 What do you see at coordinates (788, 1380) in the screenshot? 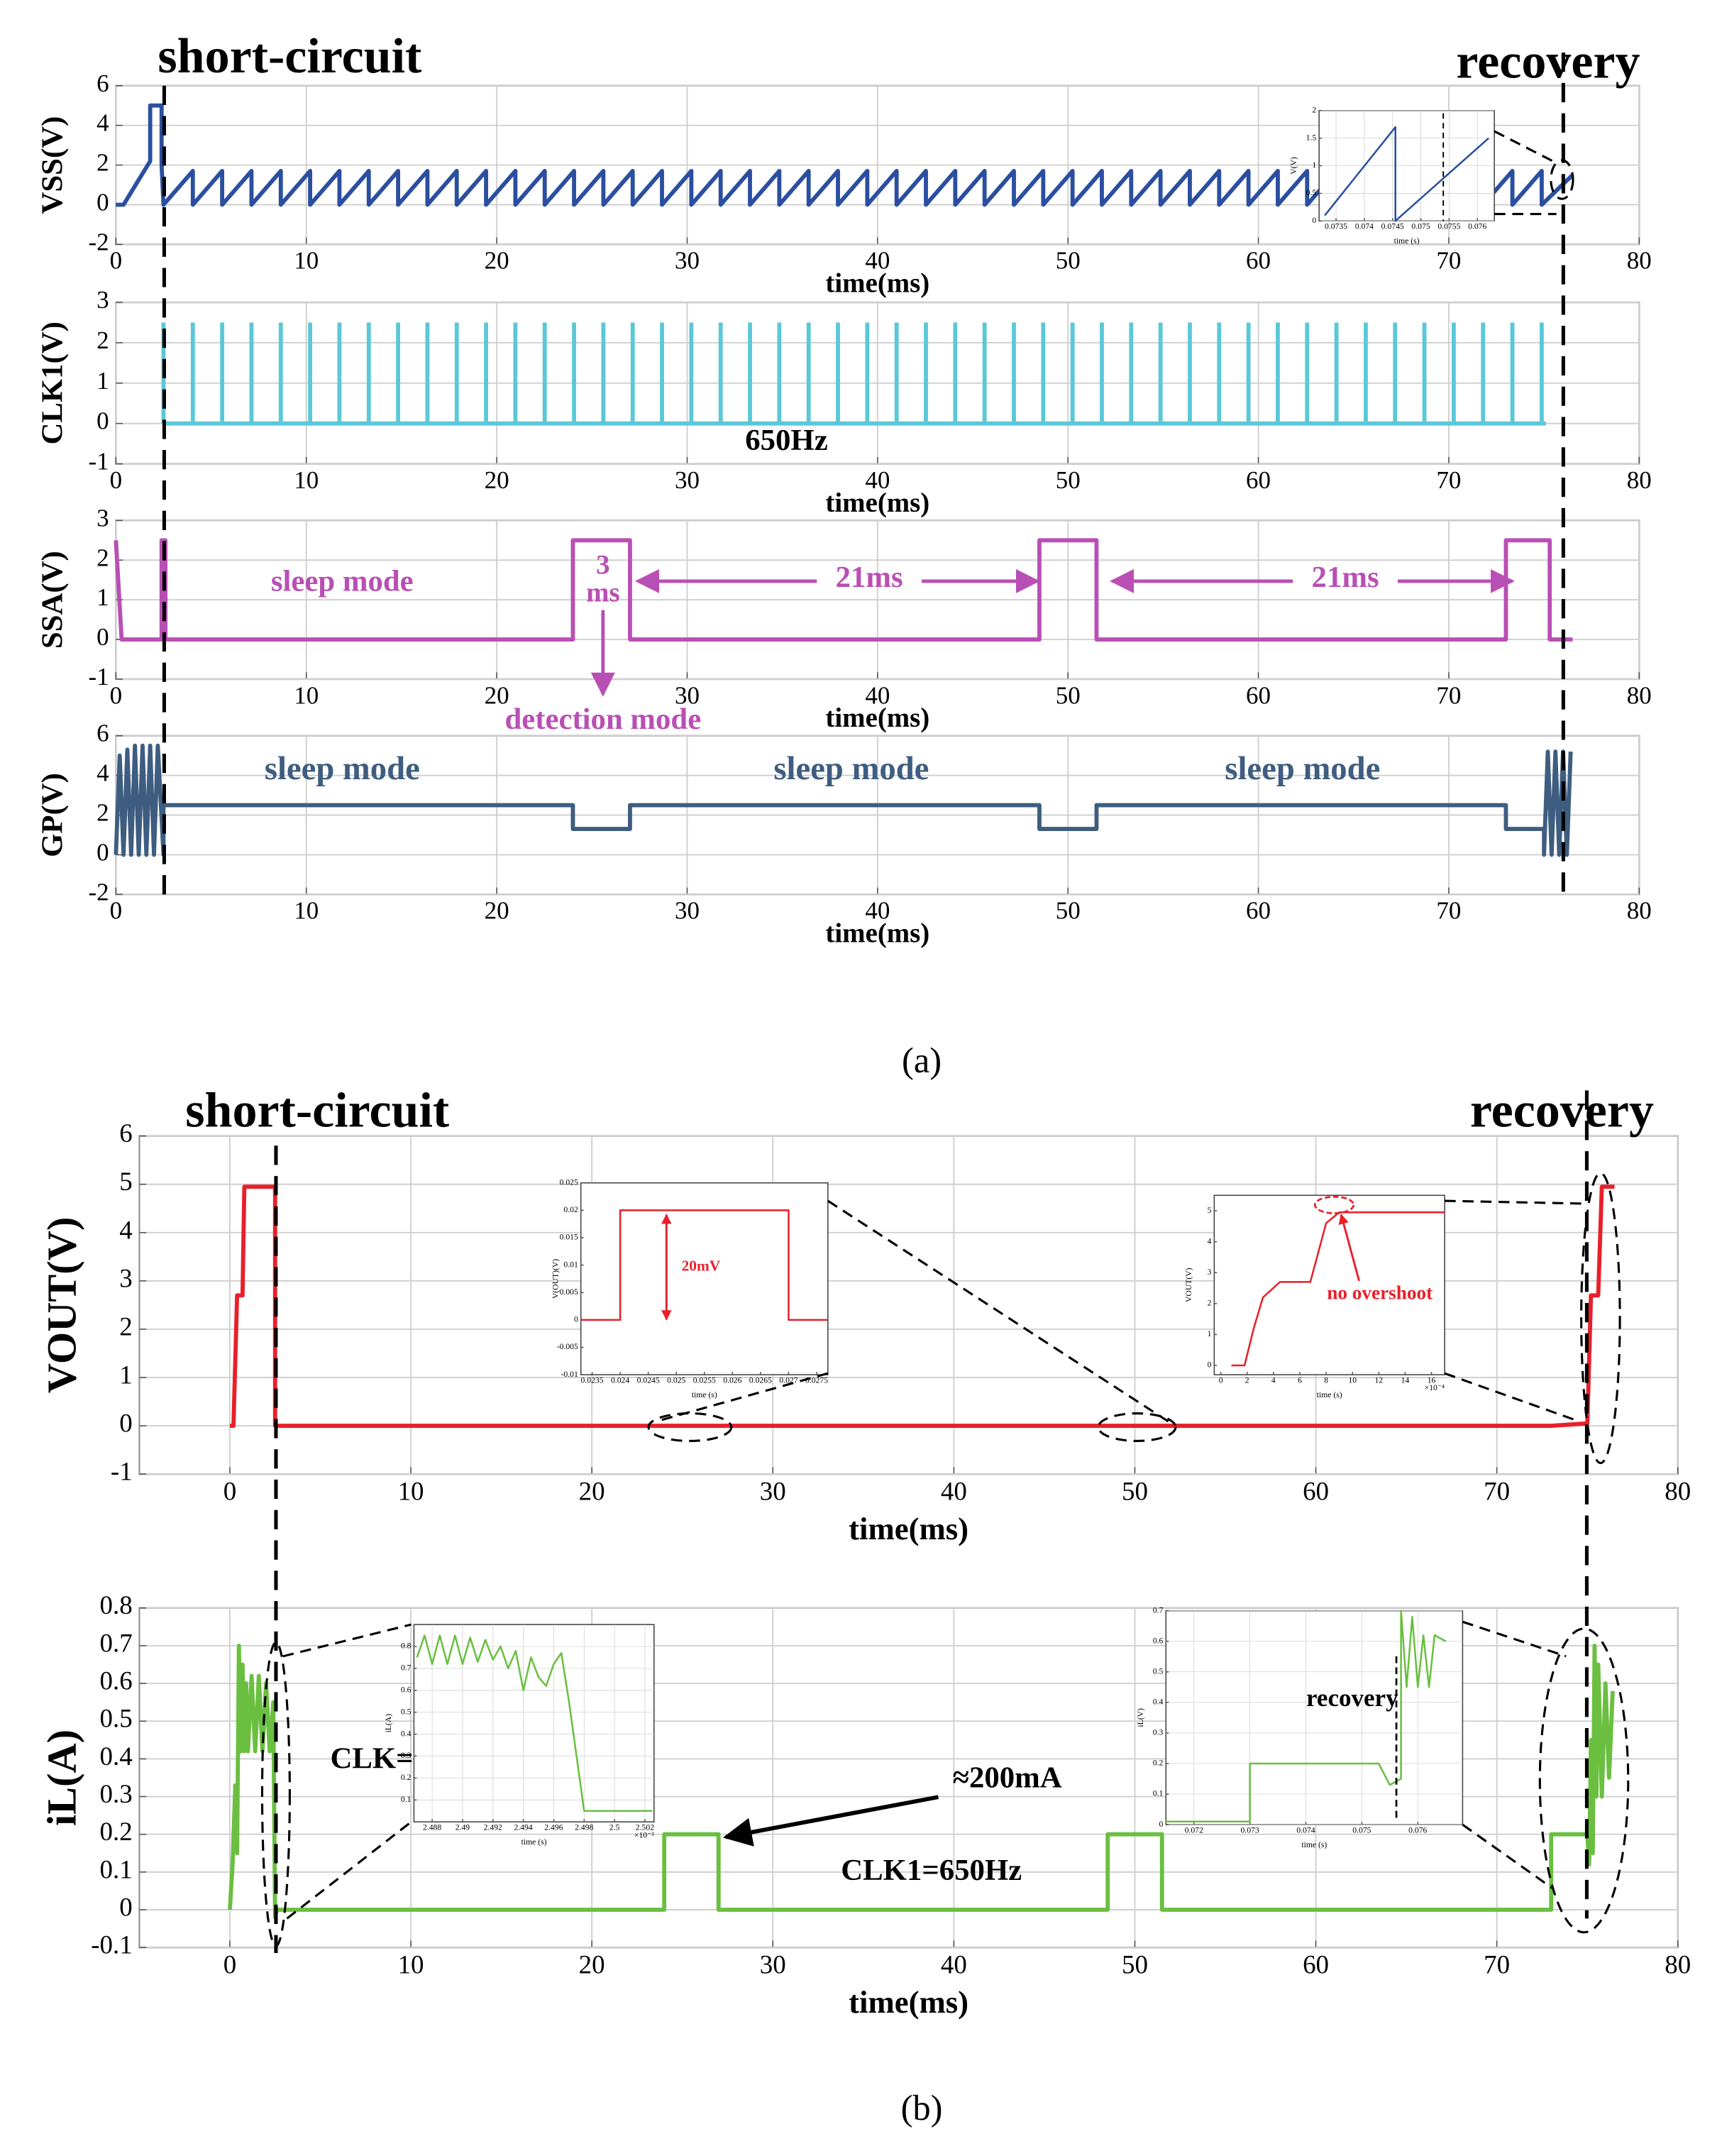
I see `x-tick-label: 0.027` at bounding box center [788, 1380].